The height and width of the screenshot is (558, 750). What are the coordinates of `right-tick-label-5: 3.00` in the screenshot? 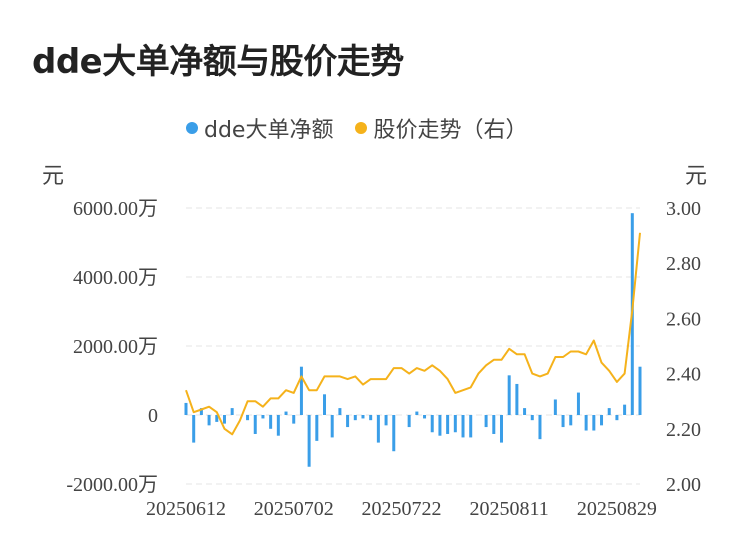 It's located at (683, 209).